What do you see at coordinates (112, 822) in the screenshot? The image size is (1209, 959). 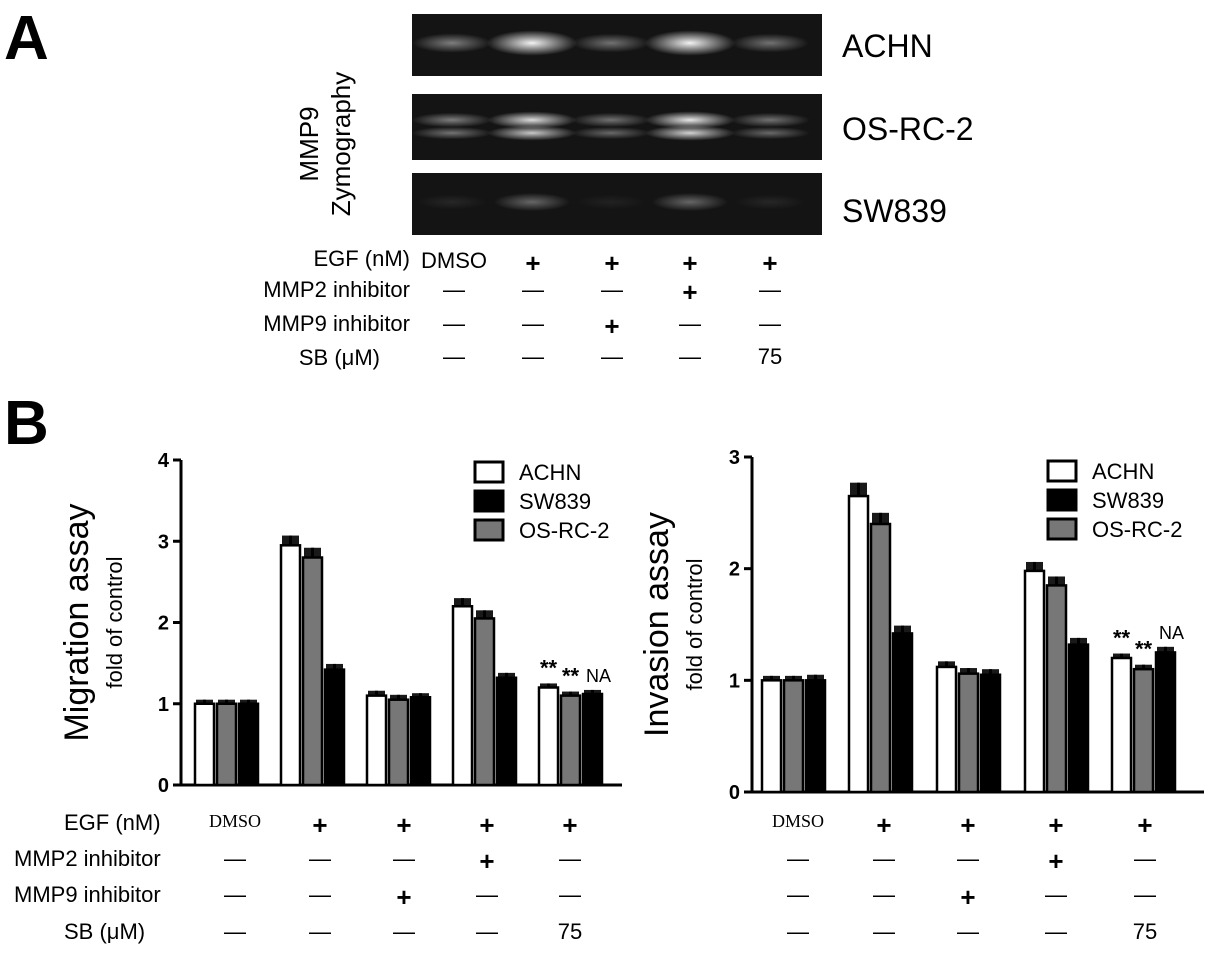 I see `condb-label-egf: EGF (nM)` at bounding box center [112, 822].